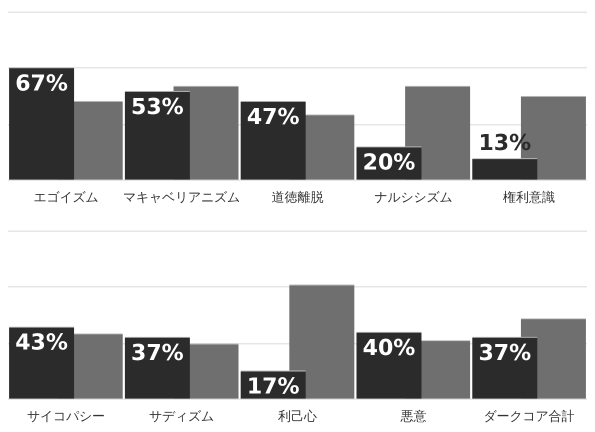 The image size is (595, 432). What do you see at coordinates (529, 417) in the screenshot?
I see `x-tick-label: ダークコア合計` at bounding box center [529, 417].